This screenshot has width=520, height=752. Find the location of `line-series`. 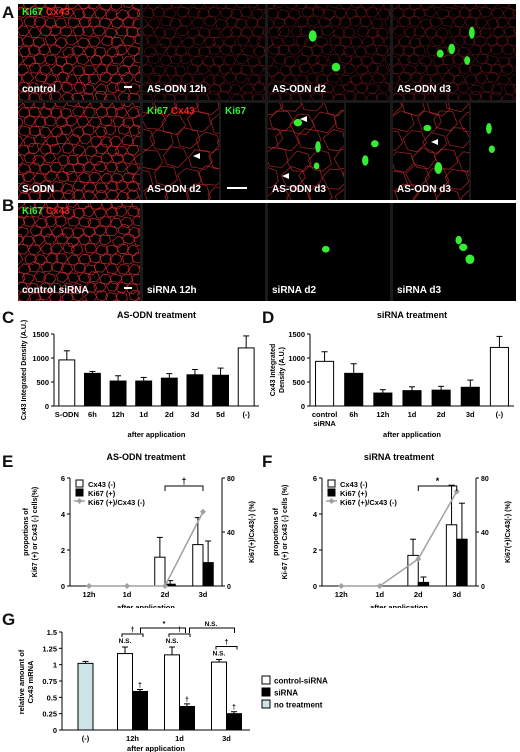

line-series is located at coordinates (146, 549).